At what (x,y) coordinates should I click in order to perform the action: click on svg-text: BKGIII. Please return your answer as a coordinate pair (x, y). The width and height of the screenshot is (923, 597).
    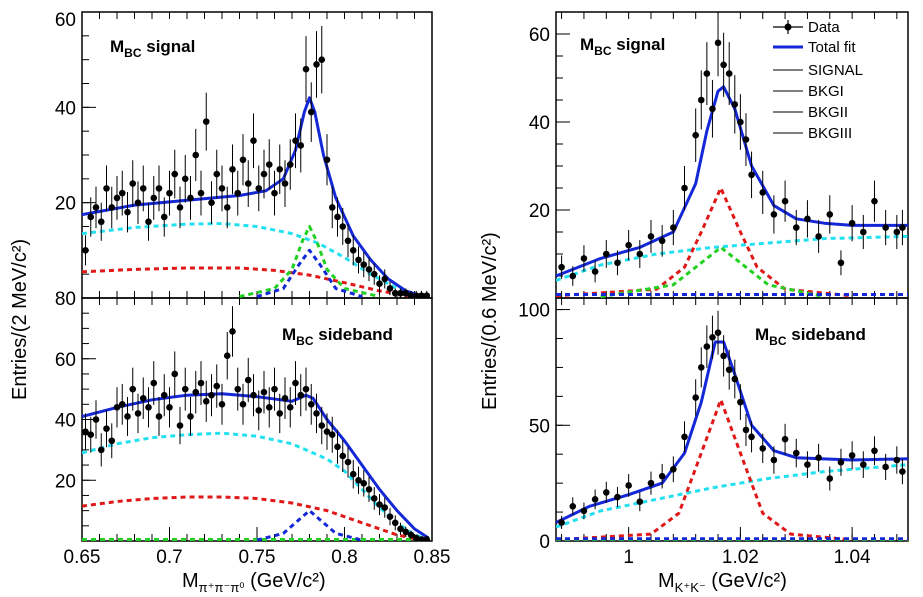
    Looking at the image, I should click on (830, 133).